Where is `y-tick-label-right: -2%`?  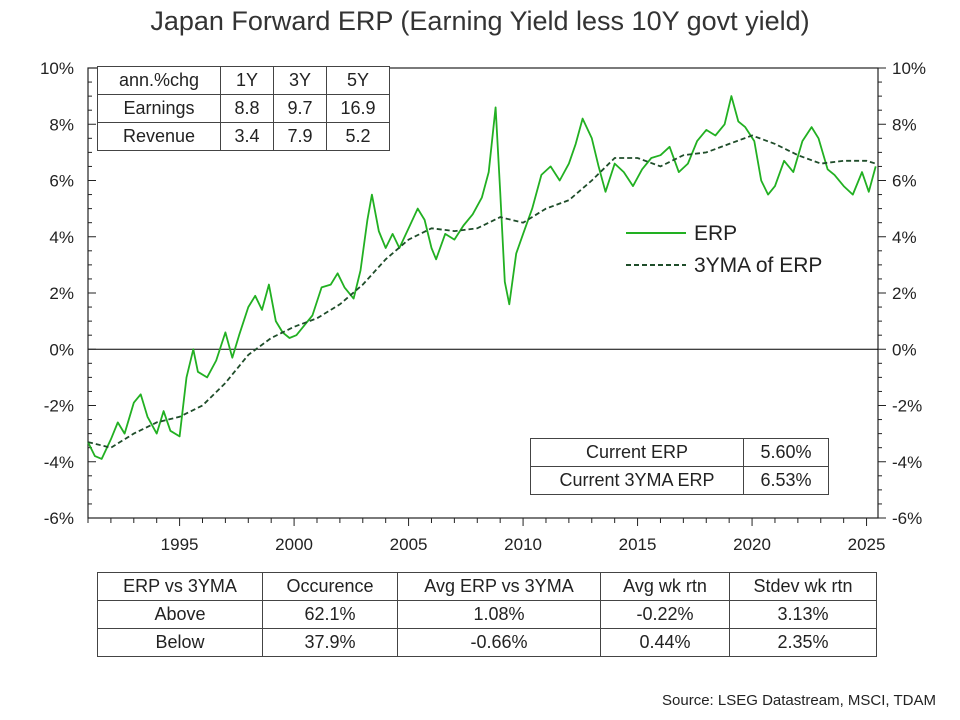 y-tick-label-right: -2% is located at coordinates (907, 406).